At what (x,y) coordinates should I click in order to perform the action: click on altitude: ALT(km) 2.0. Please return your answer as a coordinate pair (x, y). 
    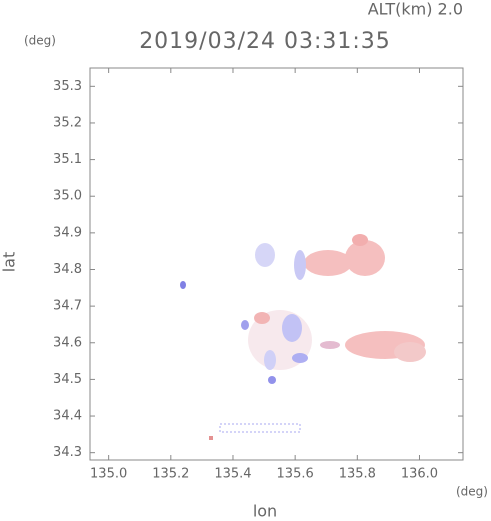
    Looking at the image, I should click on (415, 9).